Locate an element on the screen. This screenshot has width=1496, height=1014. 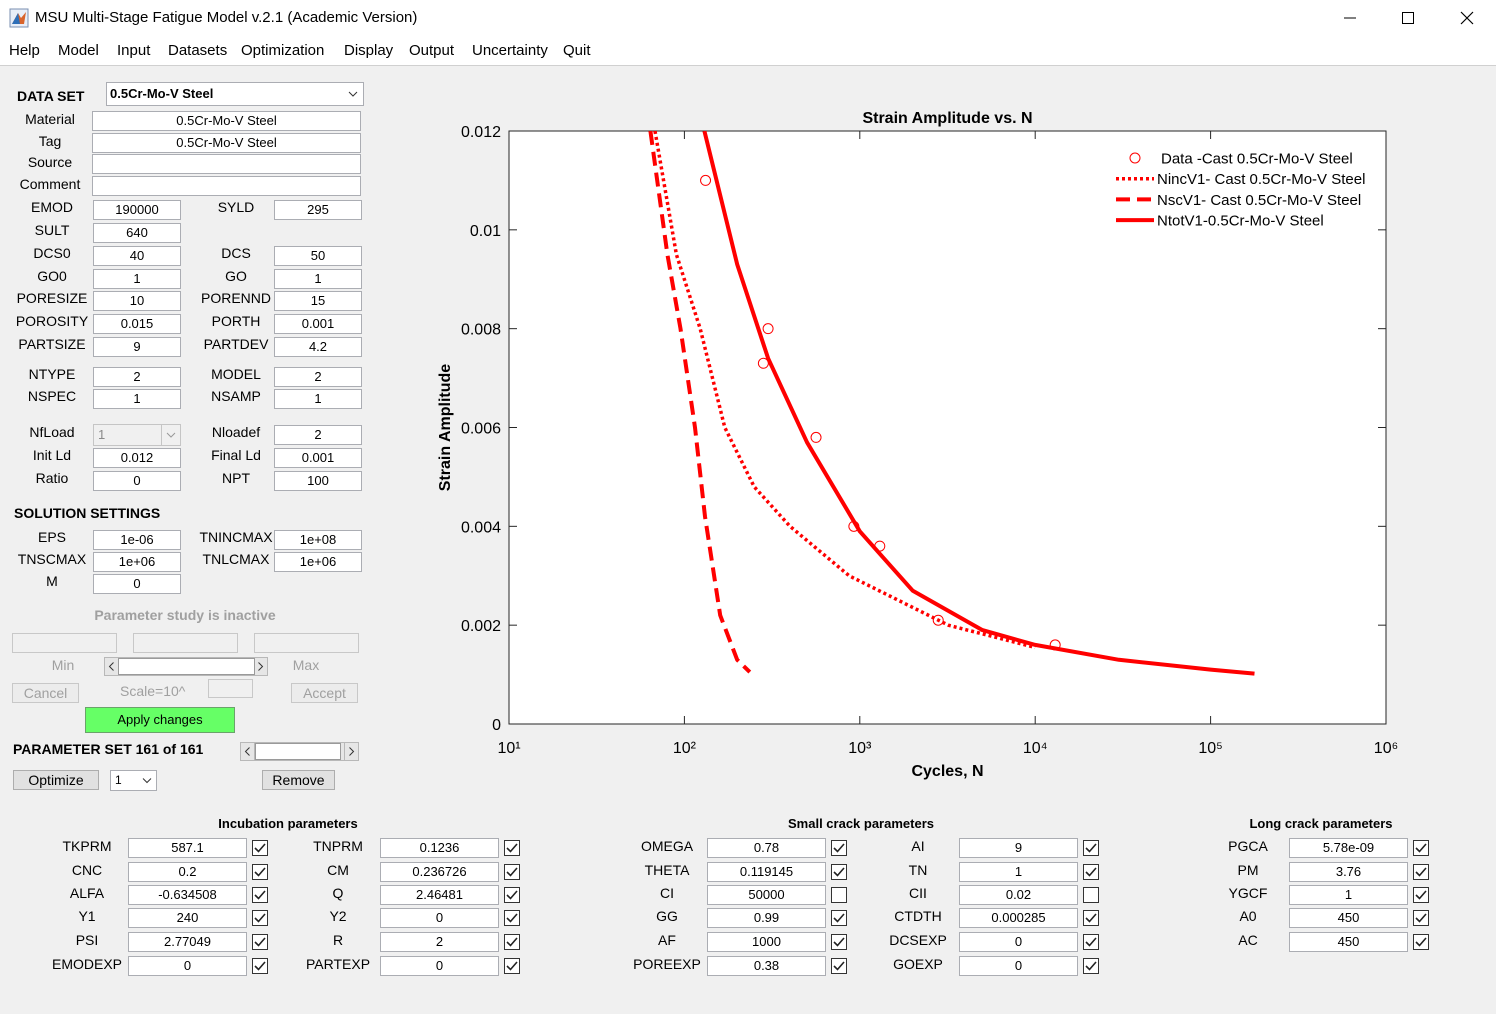
text-input: 5.78e-09 is located at coordinates (1348, 848).